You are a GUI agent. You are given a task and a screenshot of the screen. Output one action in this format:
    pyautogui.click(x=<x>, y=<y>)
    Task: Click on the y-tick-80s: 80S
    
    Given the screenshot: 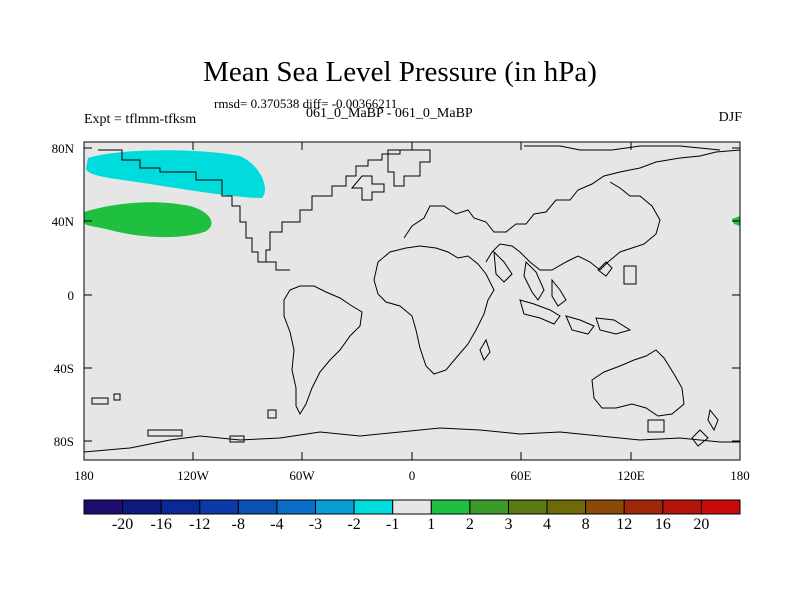 What is the action you would take?
    pyautogui.click(x=63, y=441)
    